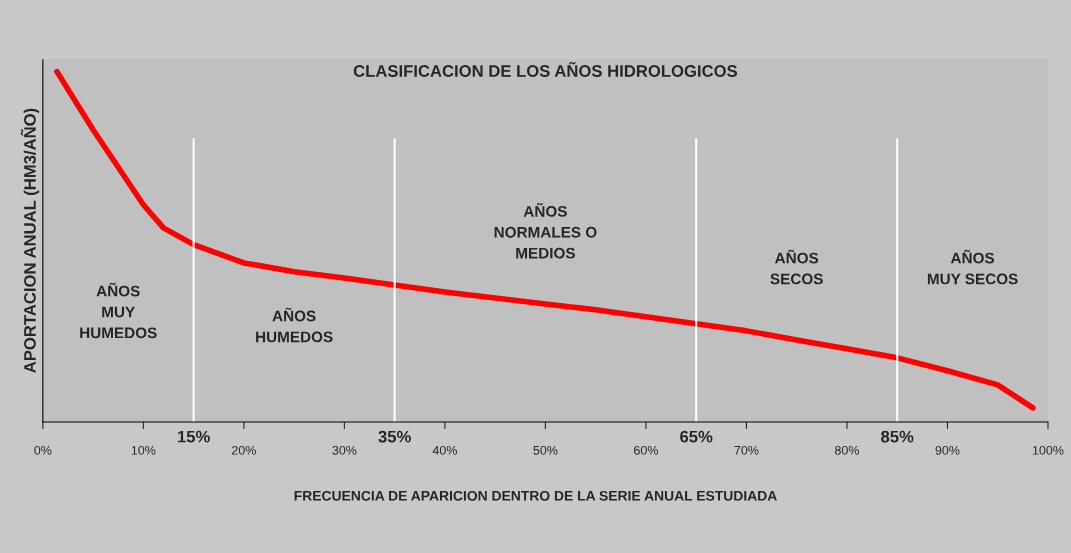 This screenshot has height=553, width=1071. I want to click on x-tick-label: 10%, so click(143, 450).